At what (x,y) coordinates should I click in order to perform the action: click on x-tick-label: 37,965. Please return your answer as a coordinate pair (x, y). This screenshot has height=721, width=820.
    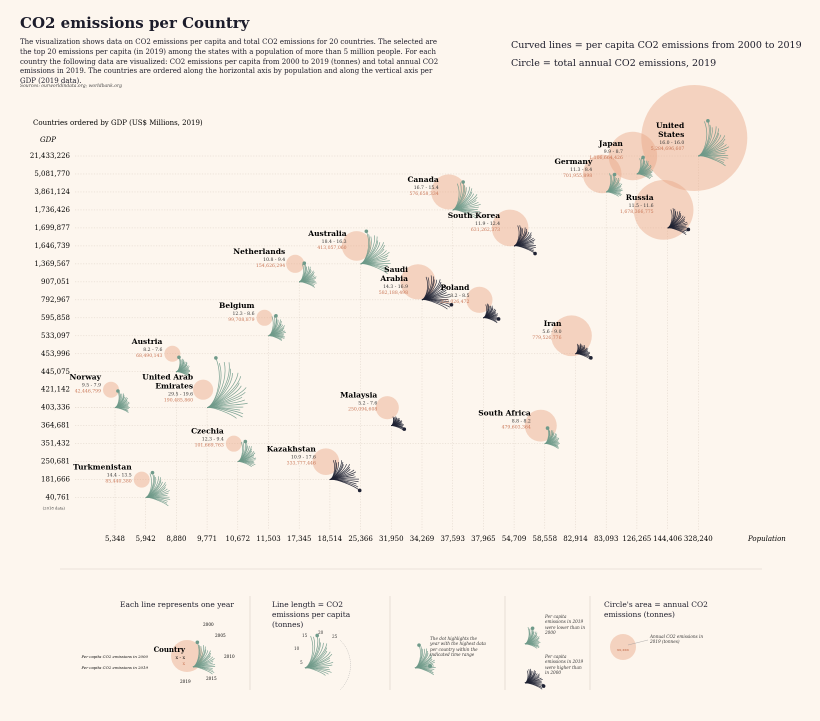
    Looking at the image, I should click on (483, 539).